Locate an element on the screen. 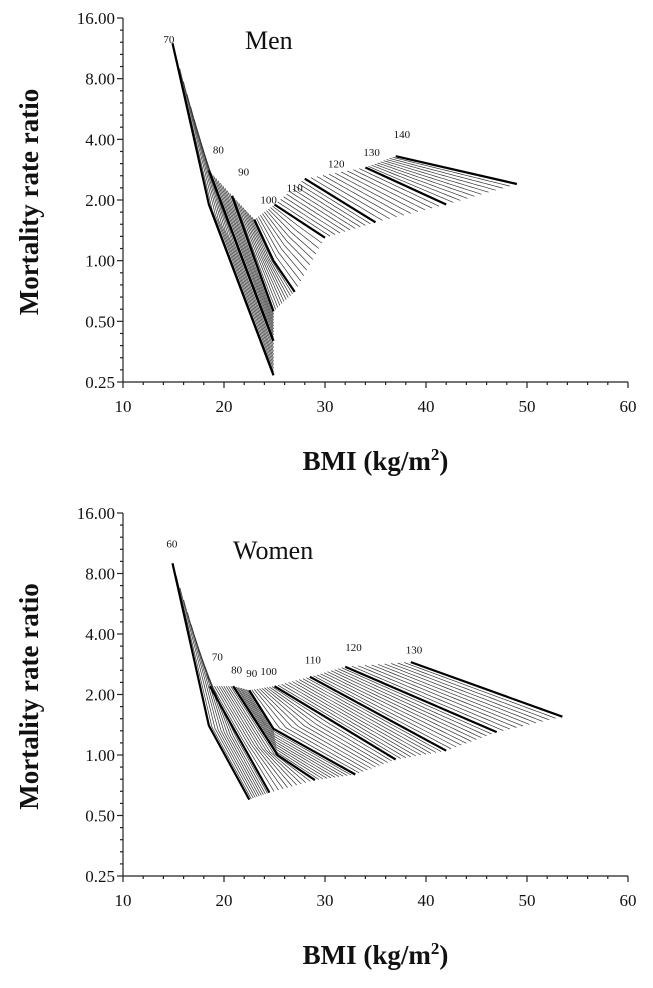 This screenshot has height=988, width=653. curve-label: 110 is located at coordinates (295, 189).